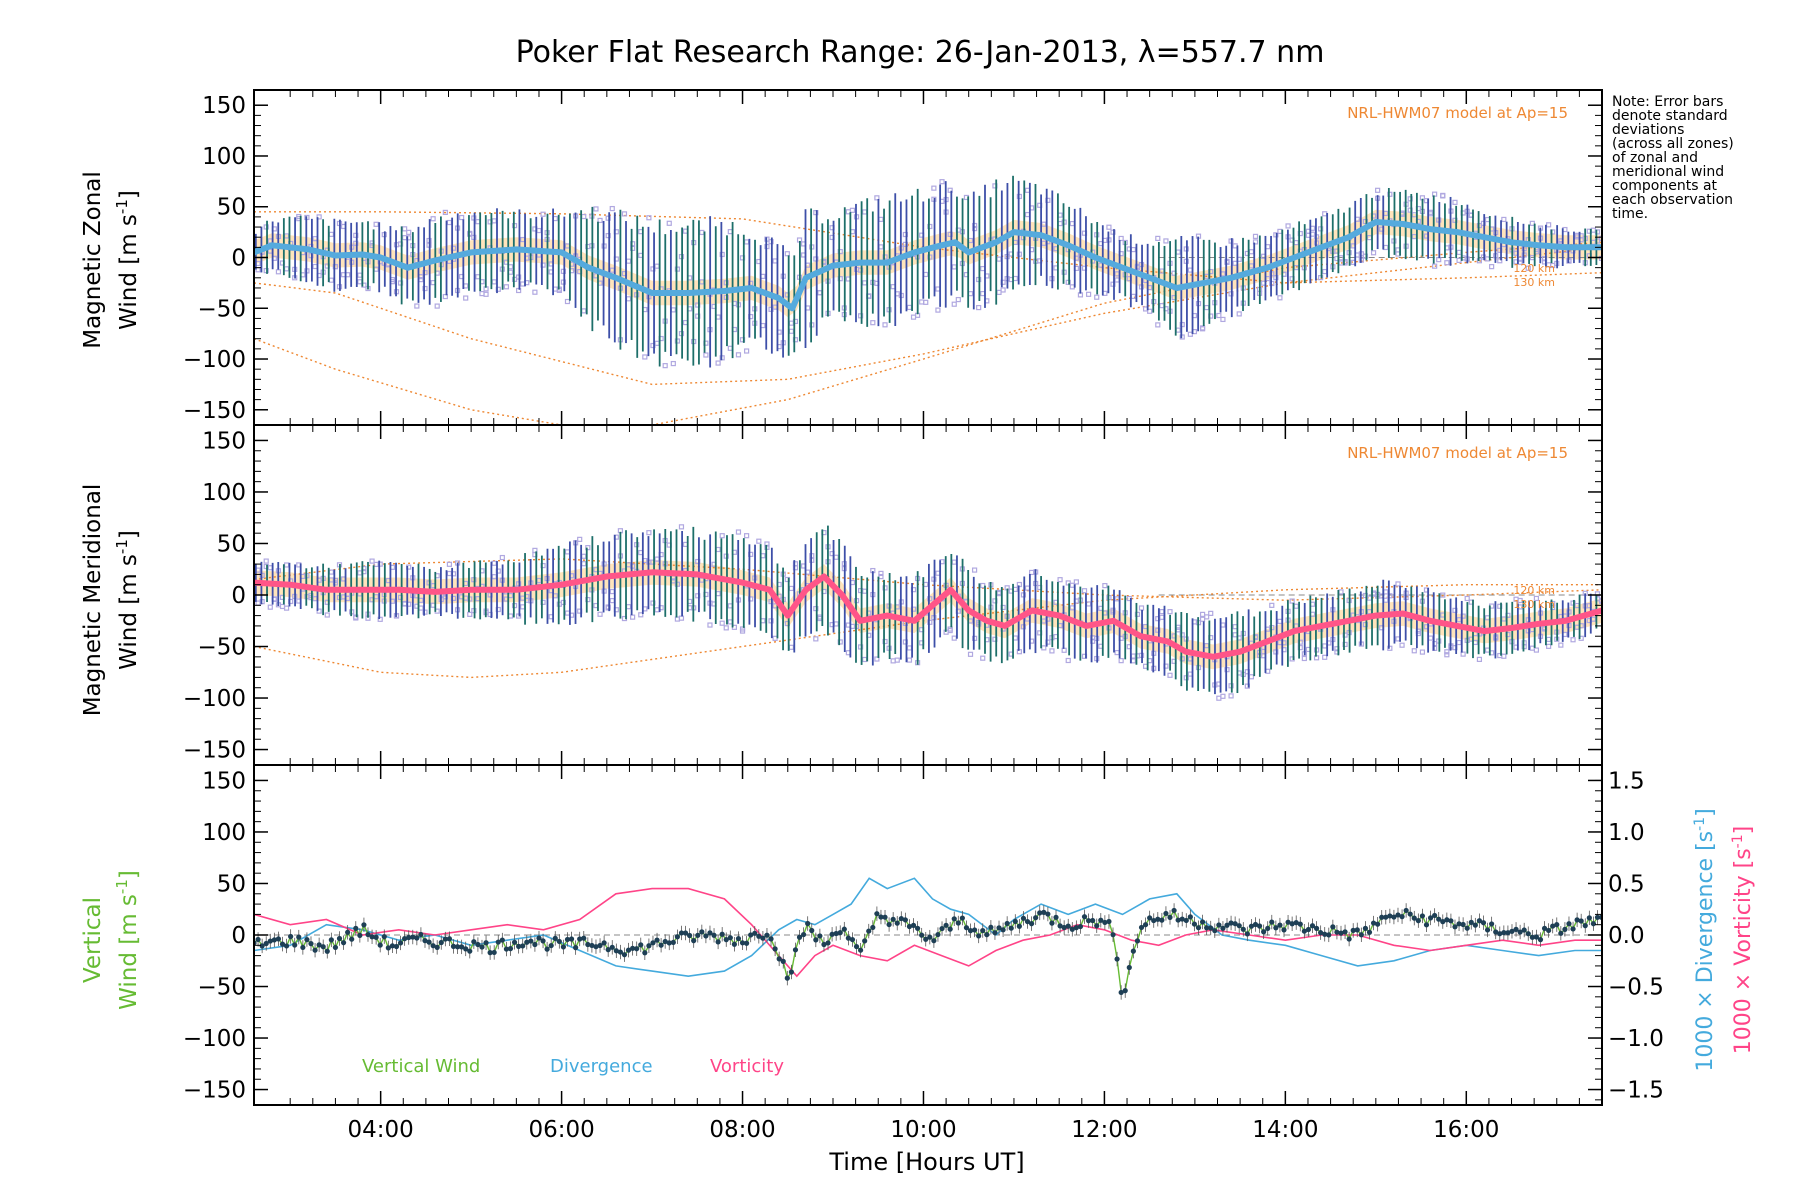 This screenshot has height=1200, width=1800. I want to click on divergence-ylabel-text: 1000 × Divergence [s-1], so click(1705, 939).